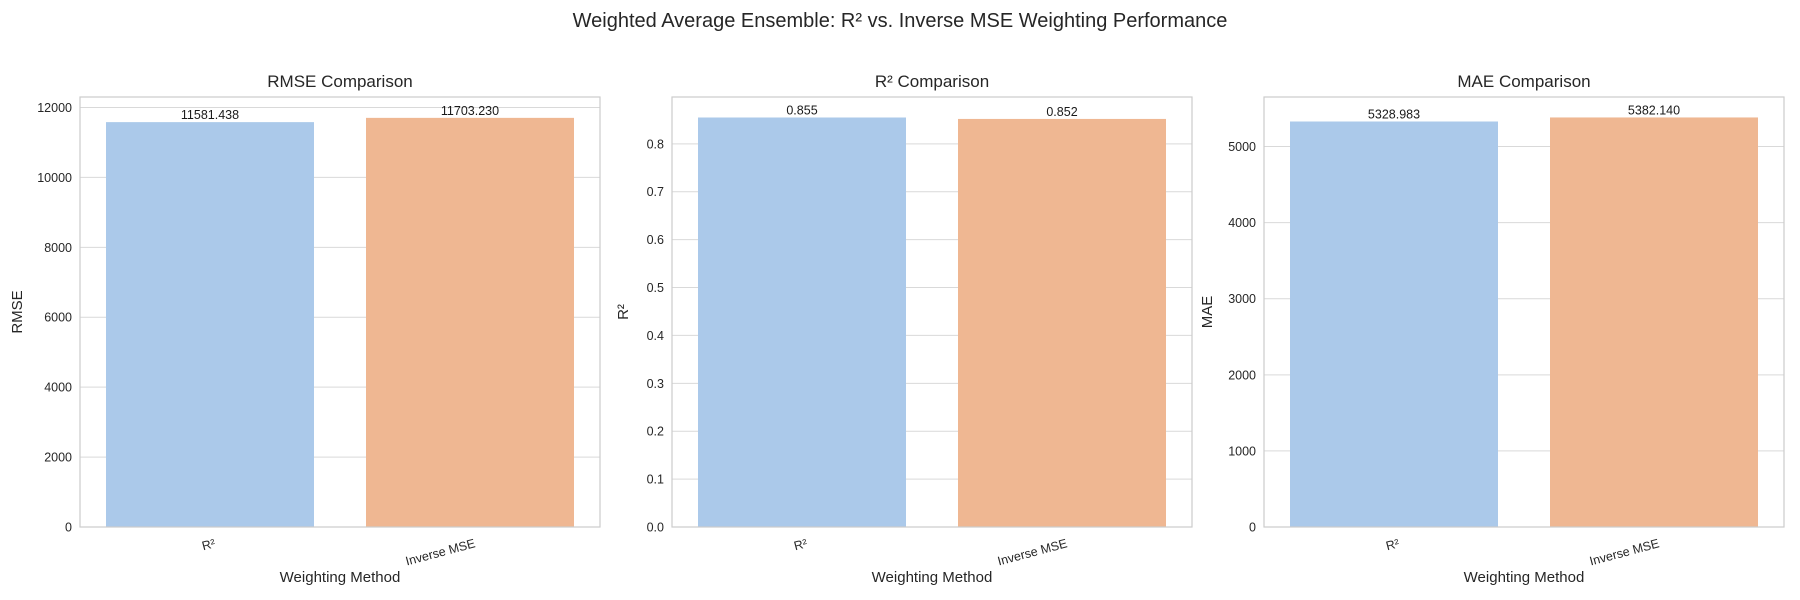 The height and width of the screenshot is (600, 1800). Describe the element at coordinates (470, 111) in the screenshot. I see `bar-value-label: 11703.230` at that location.